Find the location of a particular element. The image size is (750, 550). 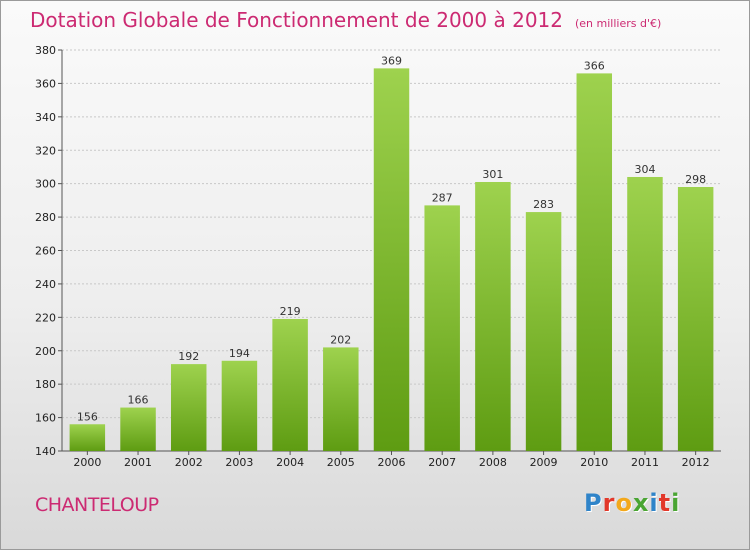

x-tick-label: 2009 is located at coordinates (544, 462).